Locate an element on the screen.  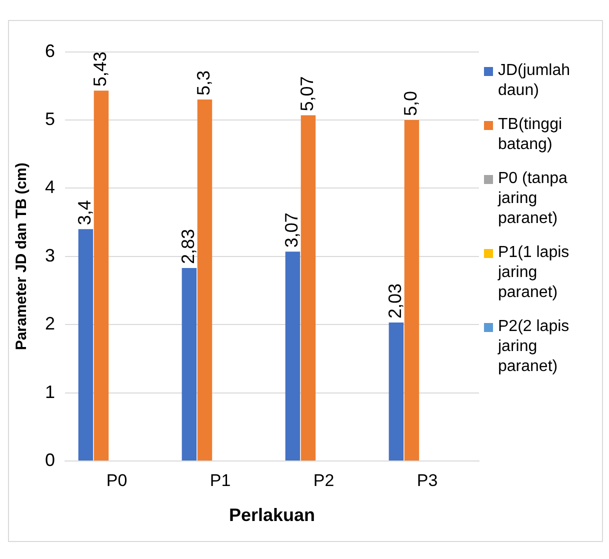
x-tick-label: P2 is located at coordinates (323, 480).